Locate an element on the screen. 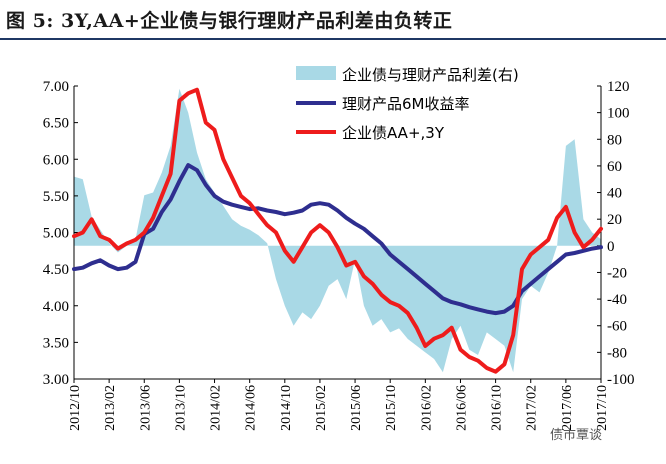  right-tick-label: -60 is located at coordinates (617, 327).